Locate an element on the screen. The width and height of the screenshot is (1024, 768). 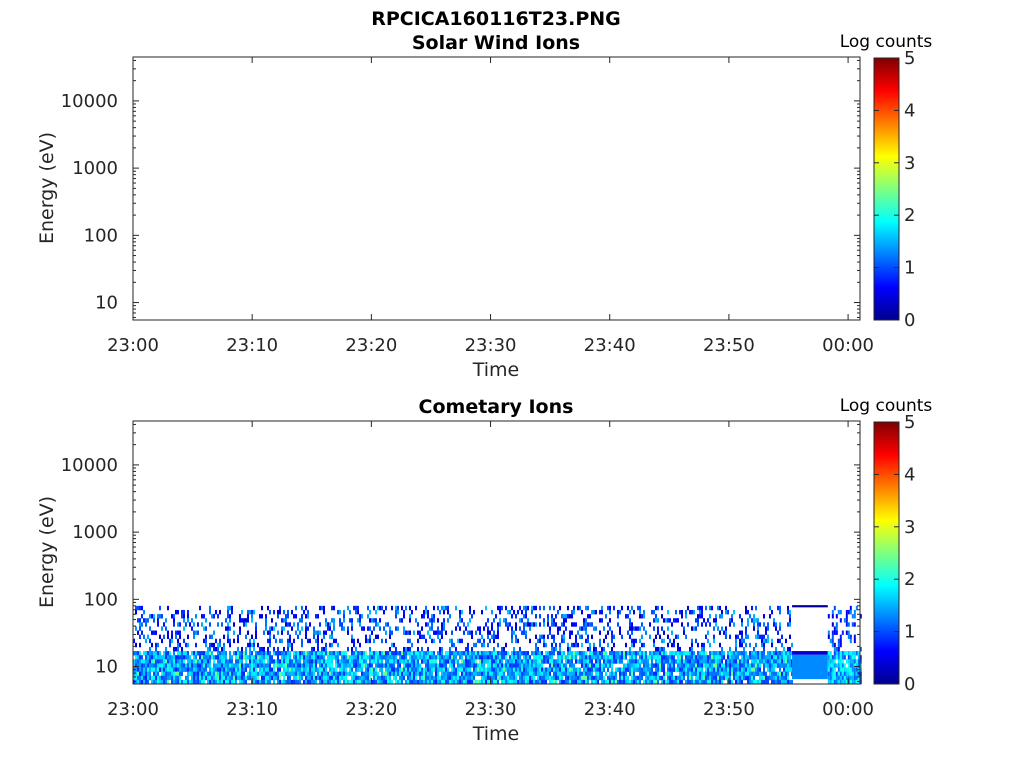
colorbar-tick-label: 5 is located at coordinates (909, 422).